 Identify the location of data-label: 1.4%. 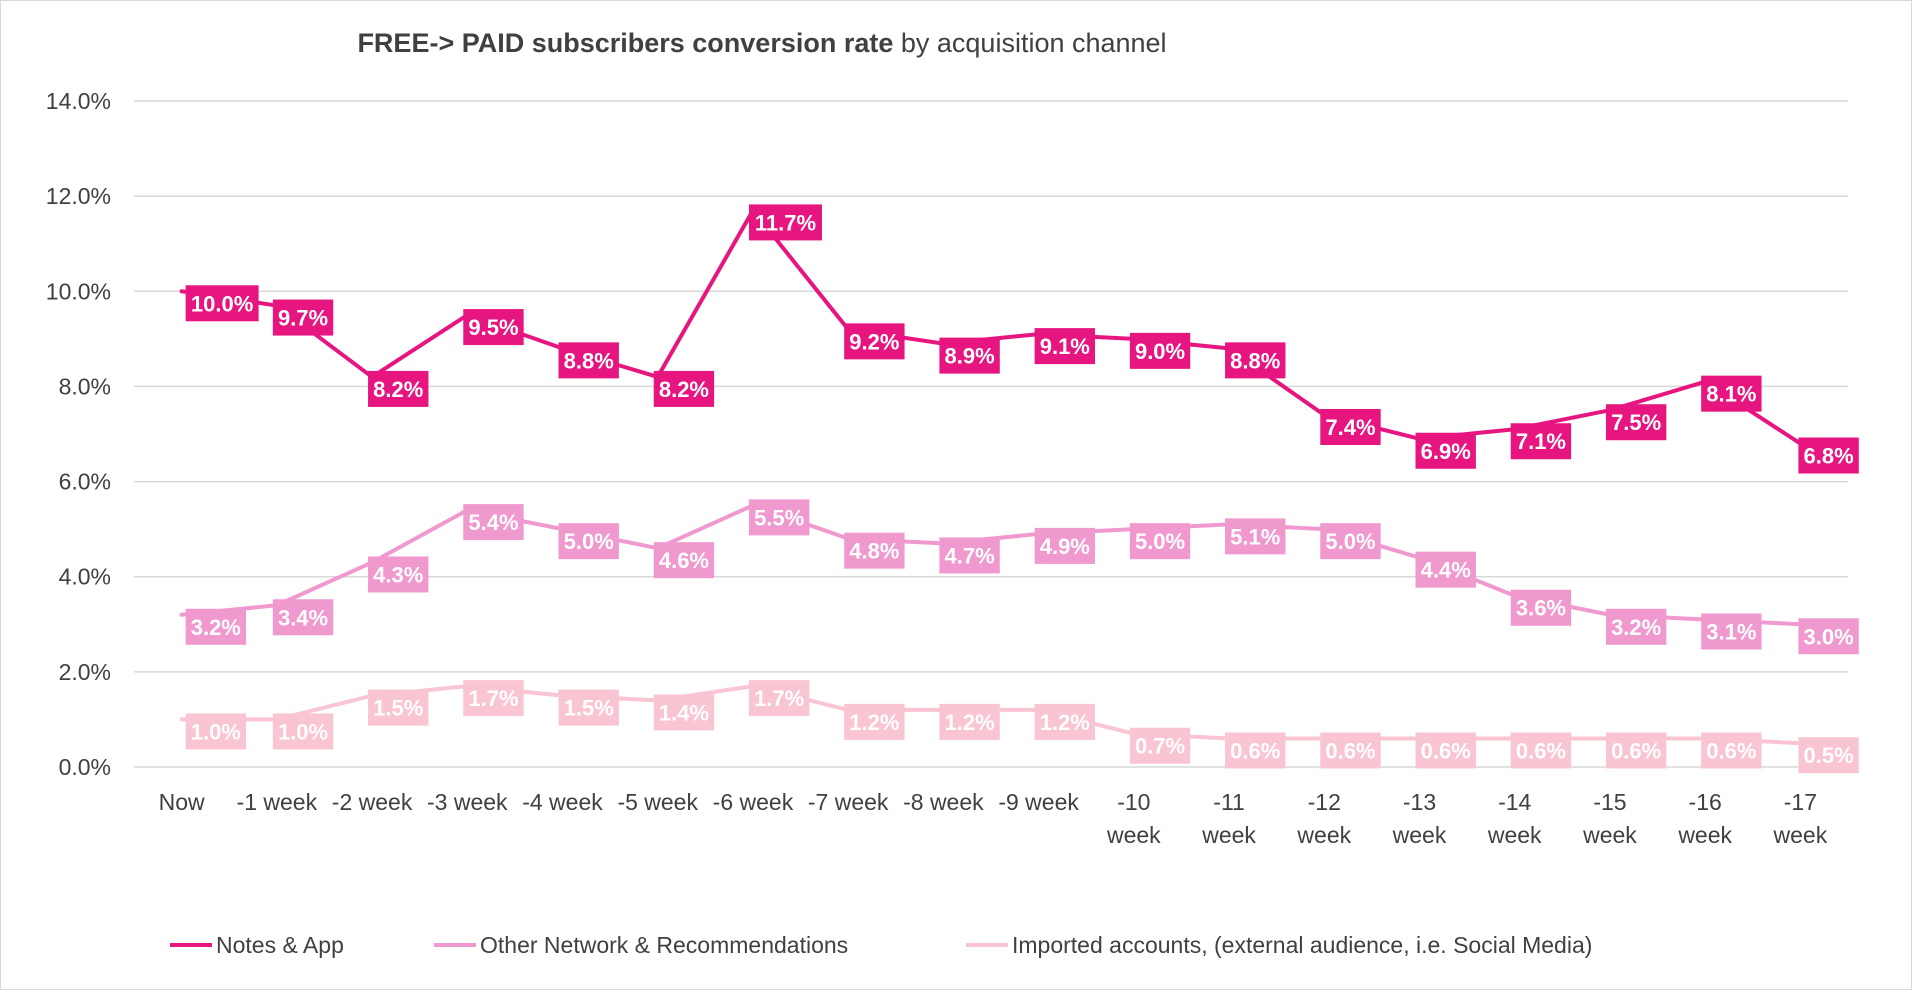
(684, 712).